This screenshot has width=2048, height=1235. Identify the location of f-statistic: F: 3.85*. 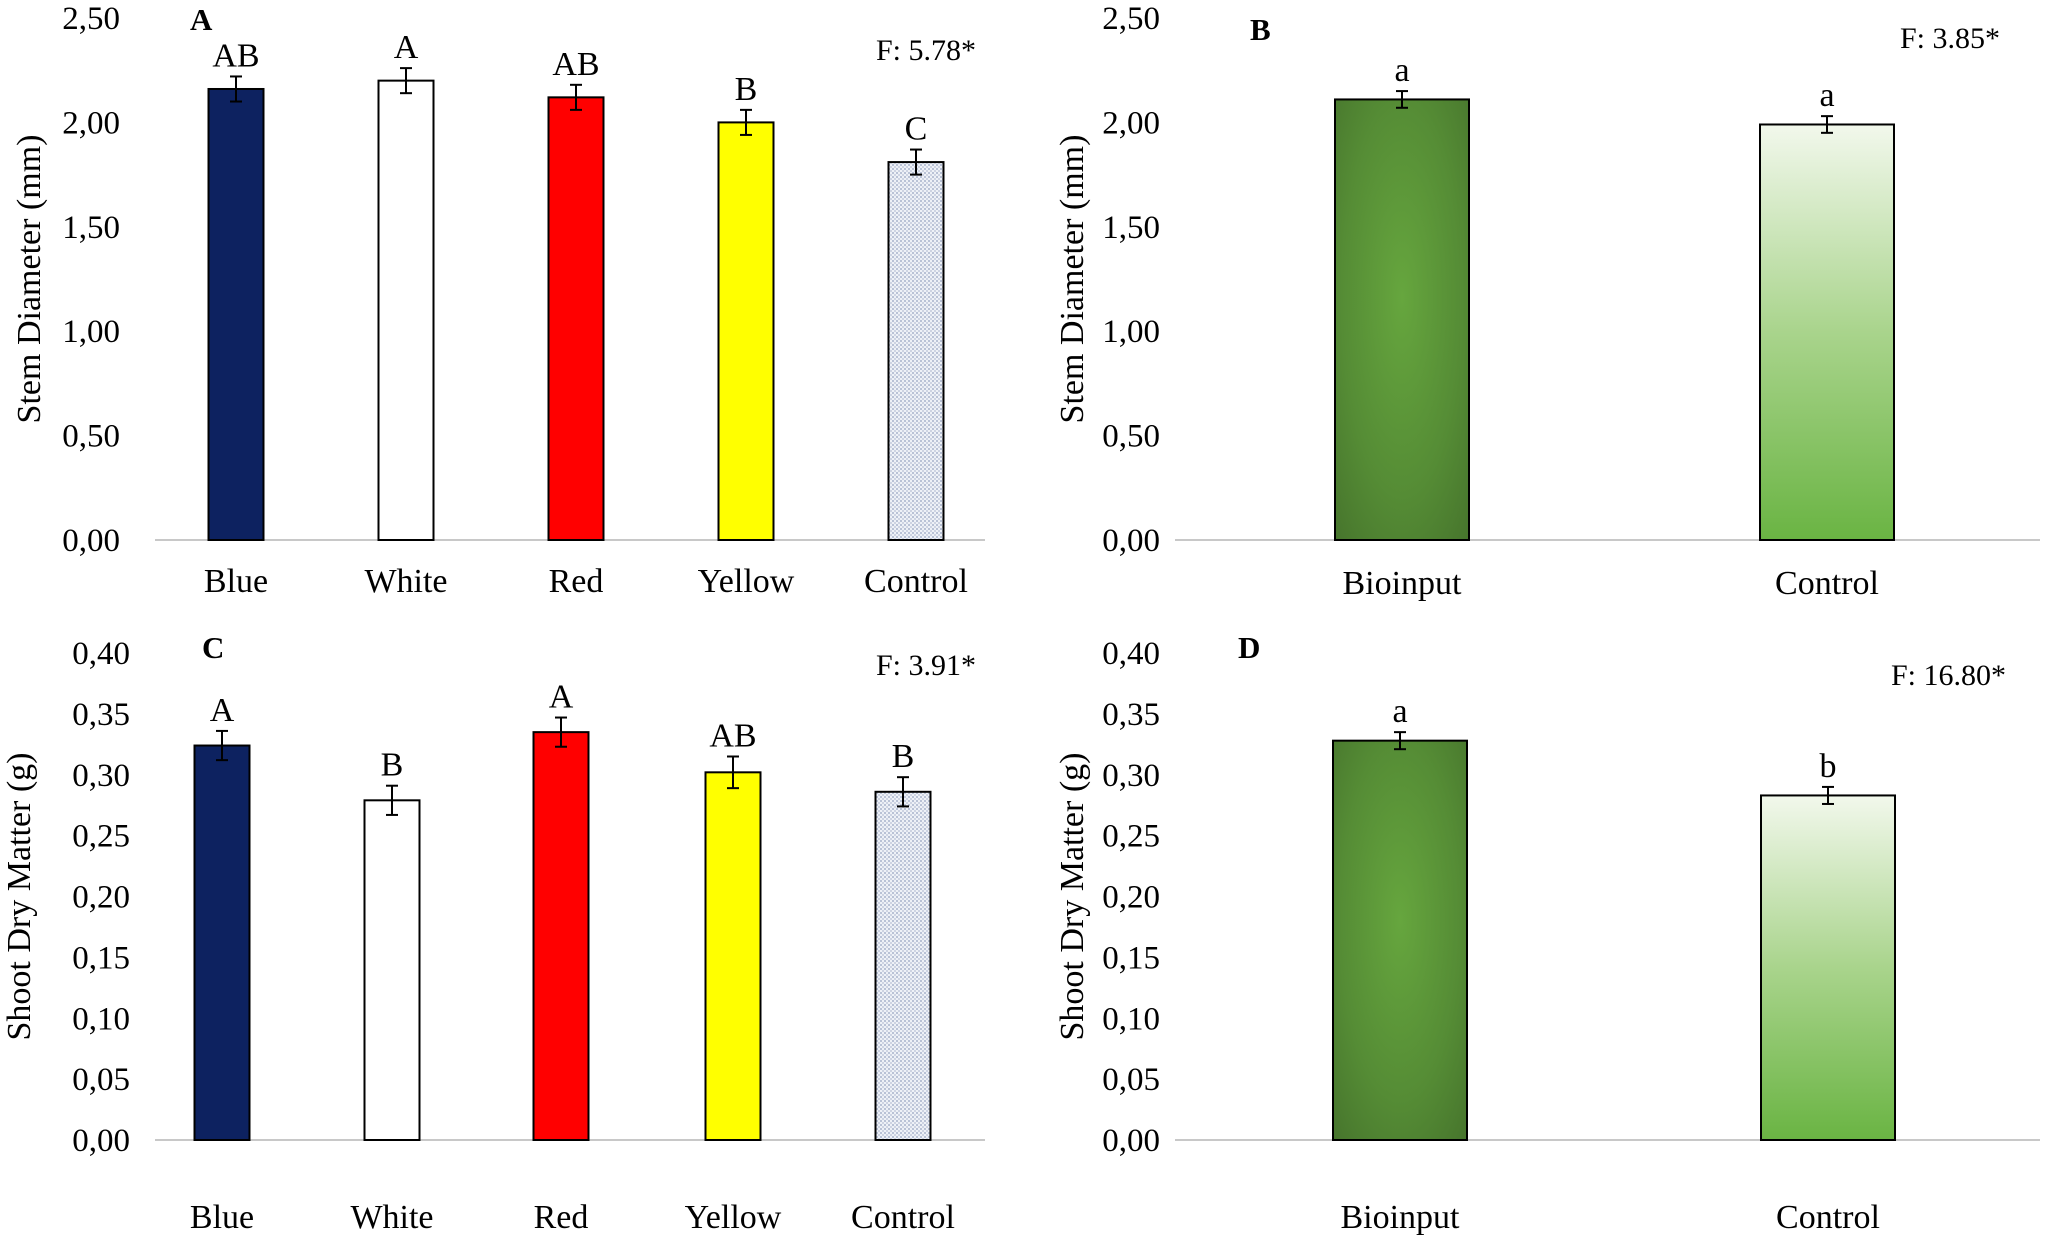
(1950, 38).